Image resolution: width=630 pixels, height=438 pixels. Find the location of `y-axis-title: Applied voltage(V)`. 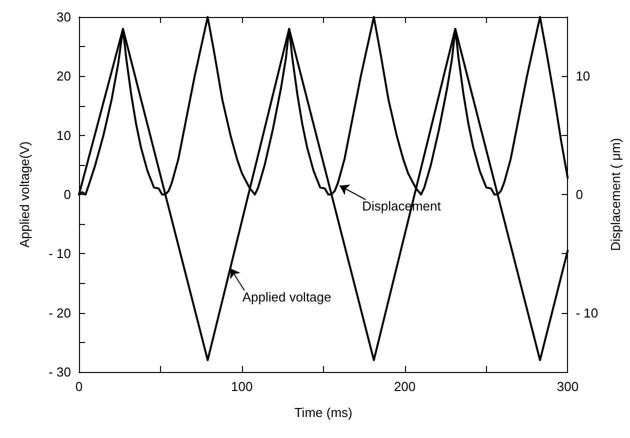

y-axis-title: Applied voltage(V) is located at coordinates (24, 194).